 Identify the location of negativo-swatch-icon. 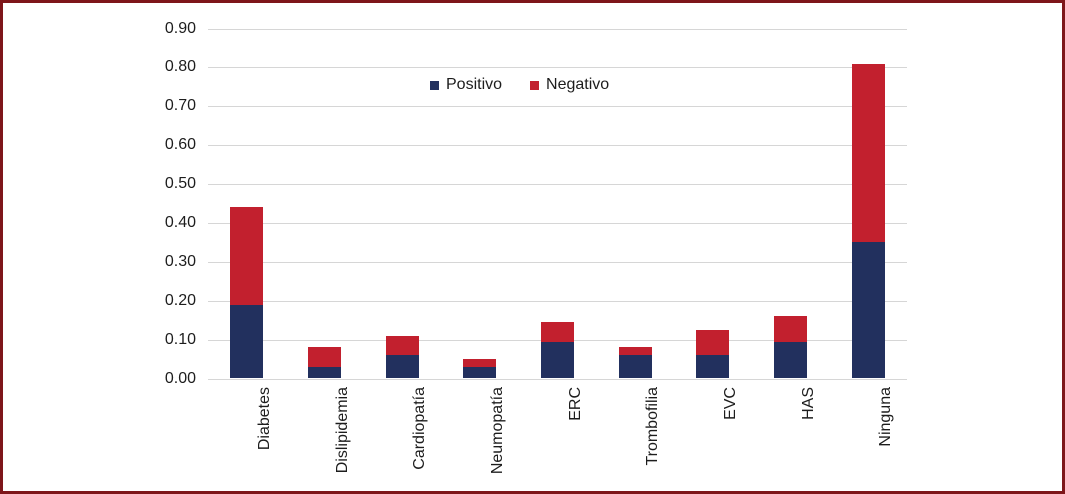
(535, 85).